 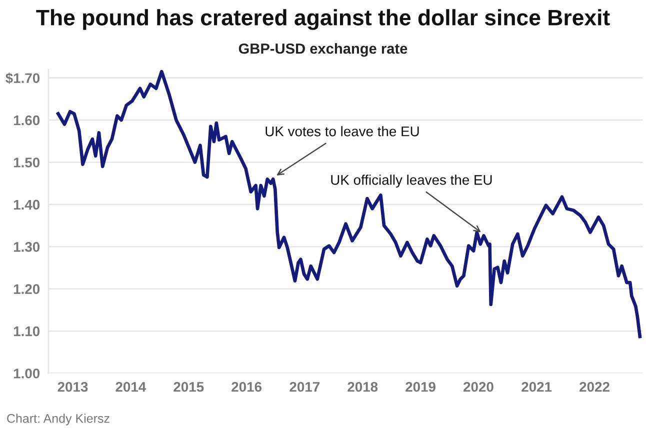 What do you see at coordinates (27, 331) in the screenshot?
I see `y-tick-label: 1.10` at bounding box center [27, 331].